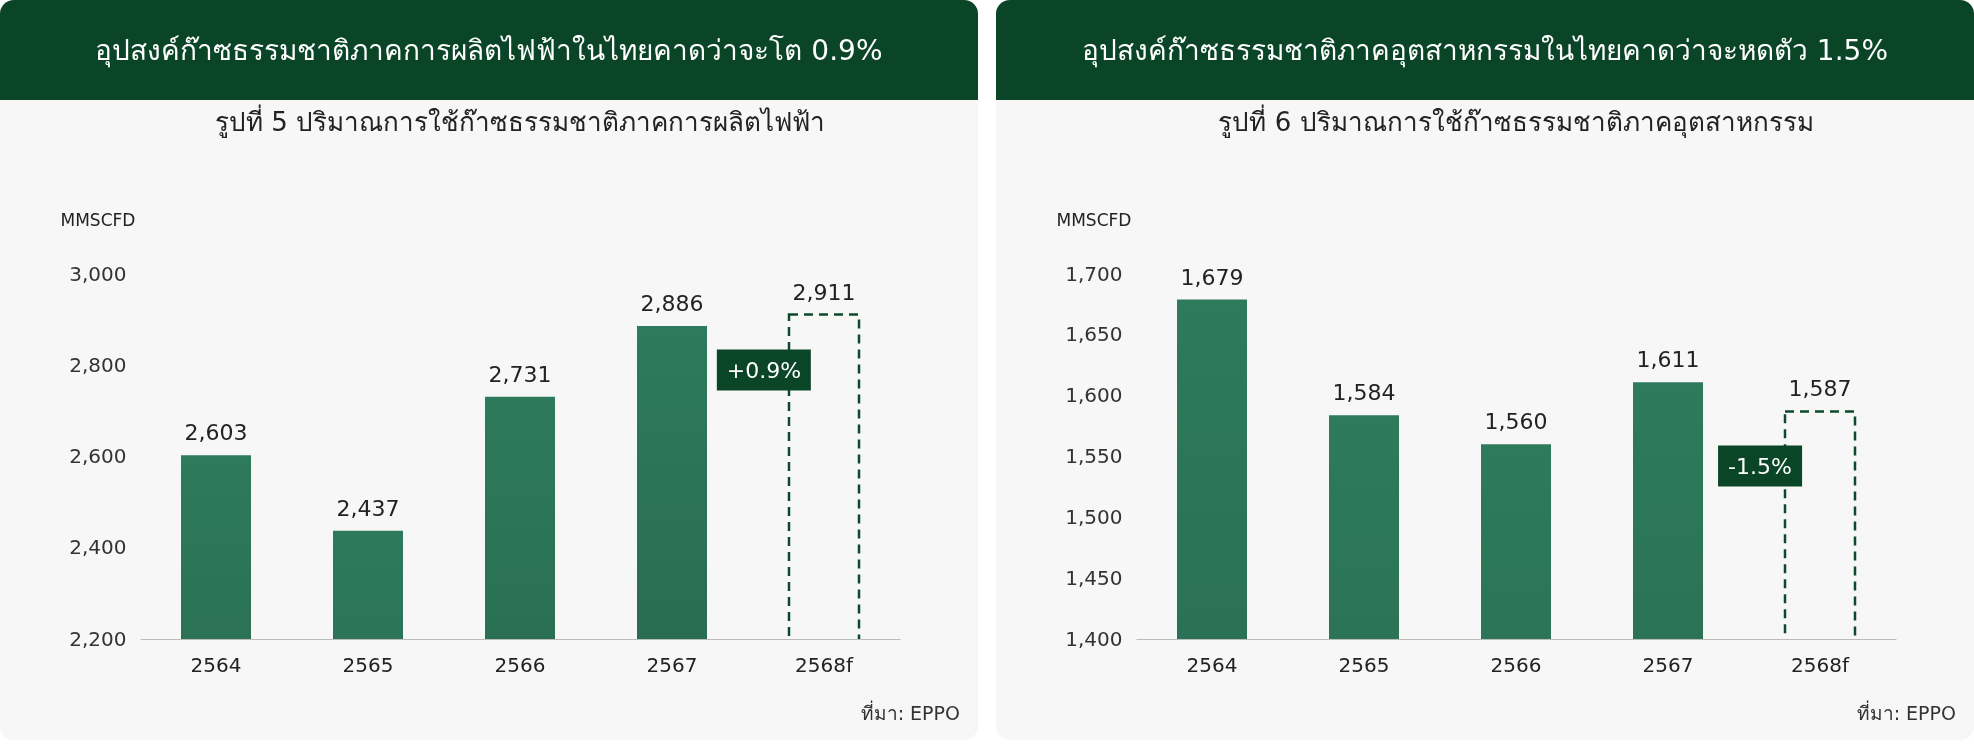  I want to click on y-tick-label: 1,600, so click(1094, 395).